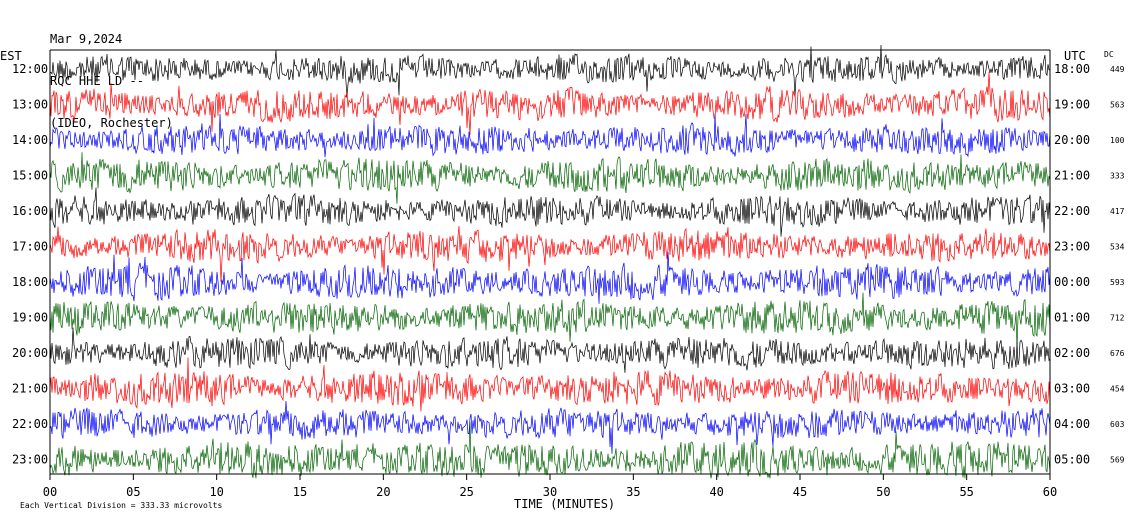  Describe the element at coordinates (1072, 424) in the screenshot. I see `utc-hour-label: 04:00` at that location.